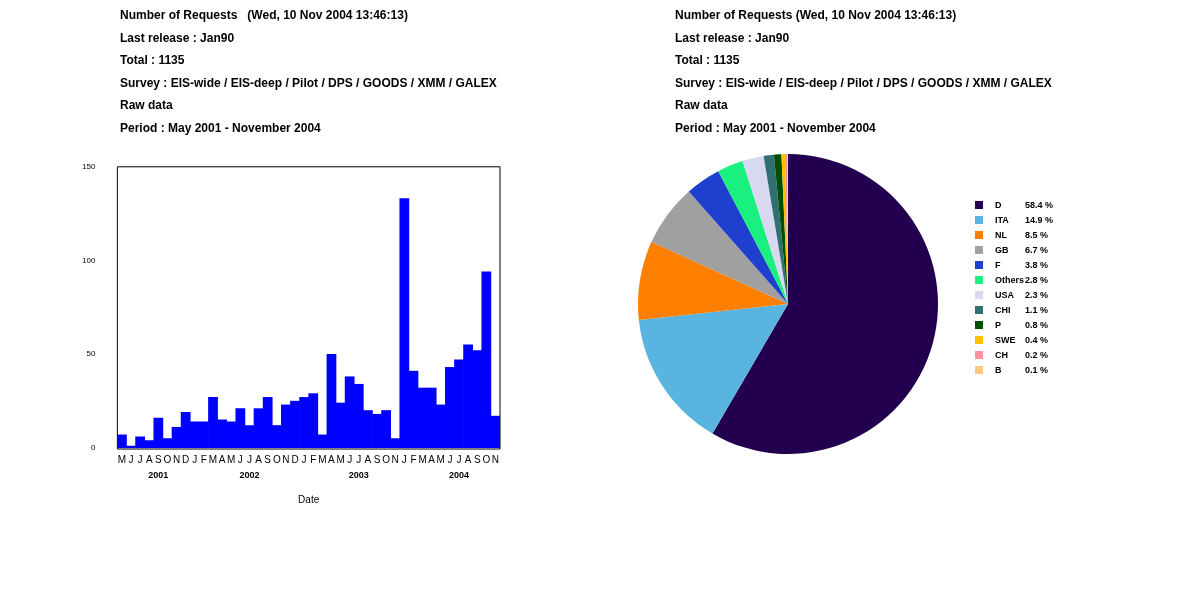 Image resolution: width=1200 pixels, height=600 pixels. What do you see at coordinates (998, 325) in the screenshot?
I see `legend-label: P` at bounding box center [998, 325].